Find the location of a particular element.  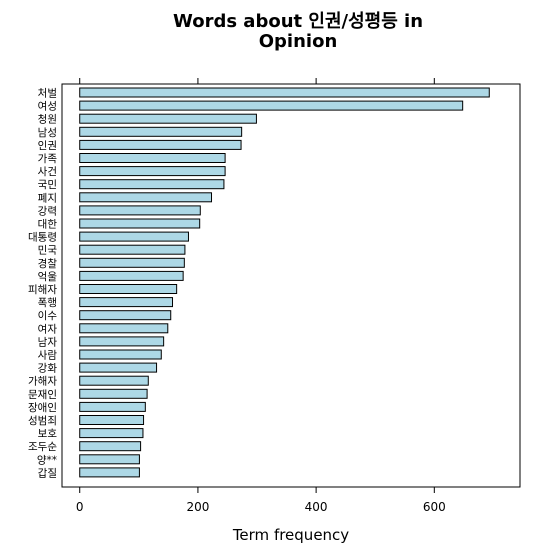

category-label: 성범죄 is located at coordinates (42, 421).